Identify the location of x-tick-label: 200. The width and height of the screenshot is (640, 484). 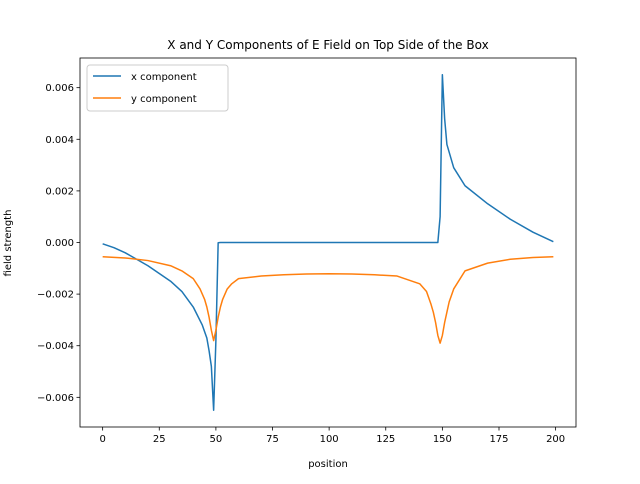
(555, 439).